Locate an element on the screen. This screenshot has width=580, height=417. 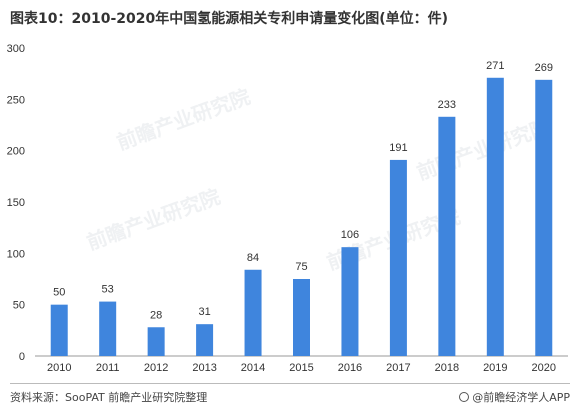
x-tick-label: 2015 is located at coordinates (301, 368).